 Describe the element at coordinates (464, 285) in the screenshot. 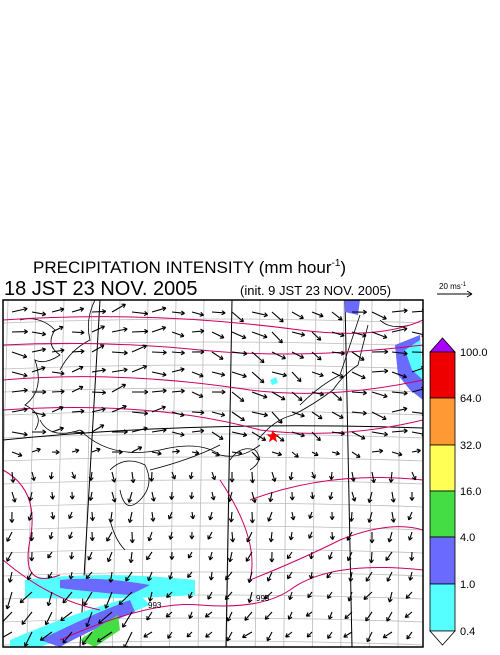

I see `wind-scale-superscript: -1` at that location.